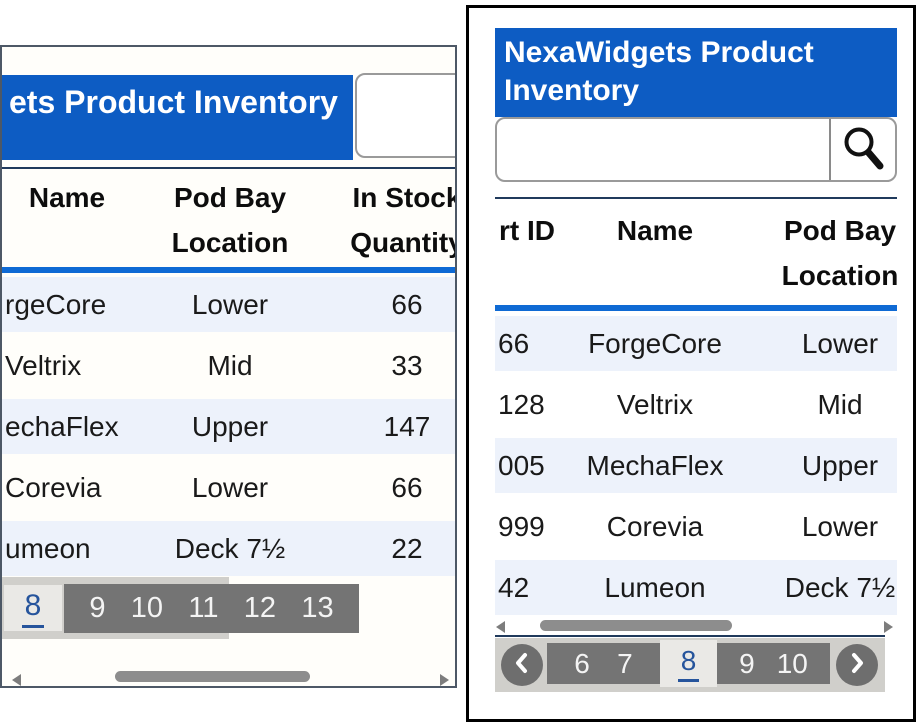  What do you see at coordinates (407, 365) in the screenshot?
I see `cell-quantity: 33` at bounding box center [407, 365].